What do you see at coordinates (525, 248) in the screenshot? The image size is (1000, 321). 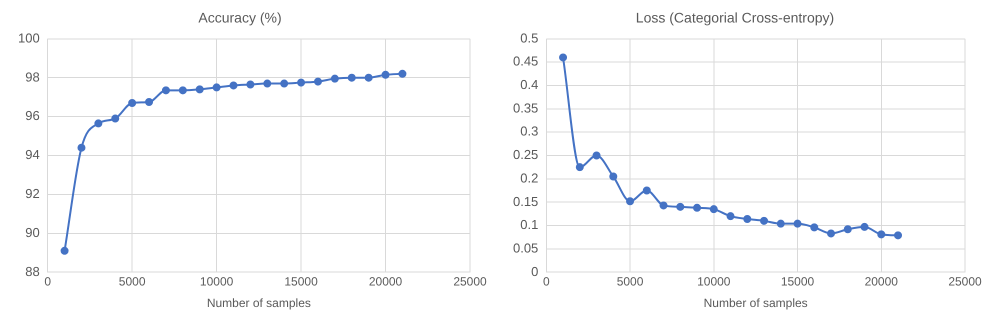 I see `y-tick-label: 0.05` at bounding box center [525, 248].